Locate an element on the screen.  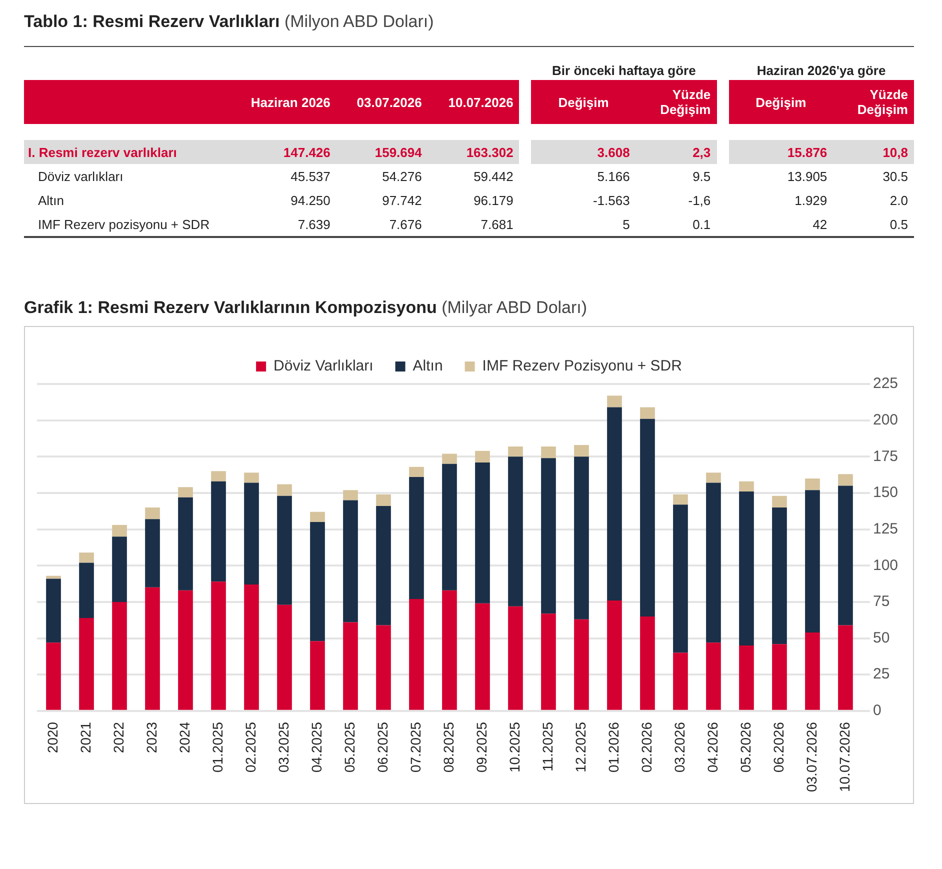
y-tick-label: 200 is located at coordinates (885, 419).